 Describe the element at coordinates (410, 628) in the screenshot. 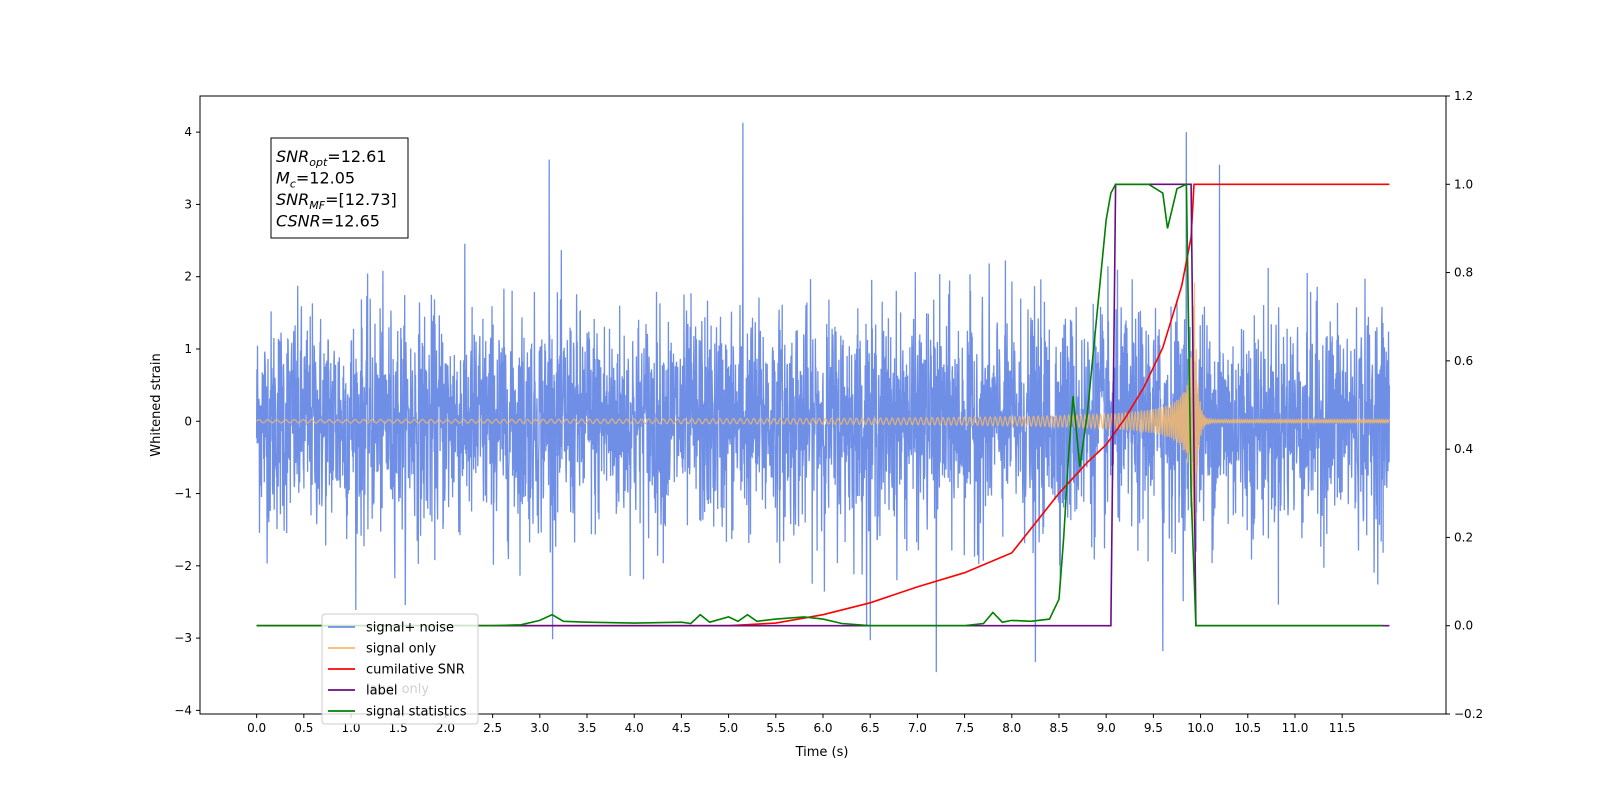

I see `legend-label: signal+ noise` at that location.